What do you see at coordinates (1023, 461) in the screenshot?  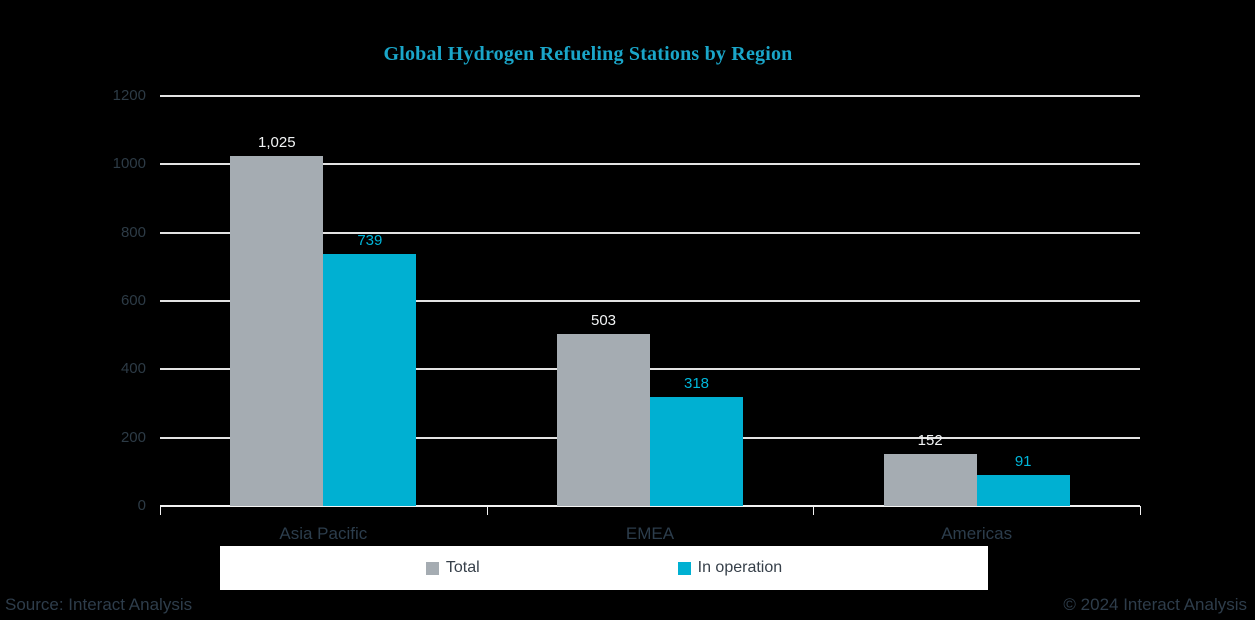 I see `bar-value-label: 91` at bounding box center [1023, 461].